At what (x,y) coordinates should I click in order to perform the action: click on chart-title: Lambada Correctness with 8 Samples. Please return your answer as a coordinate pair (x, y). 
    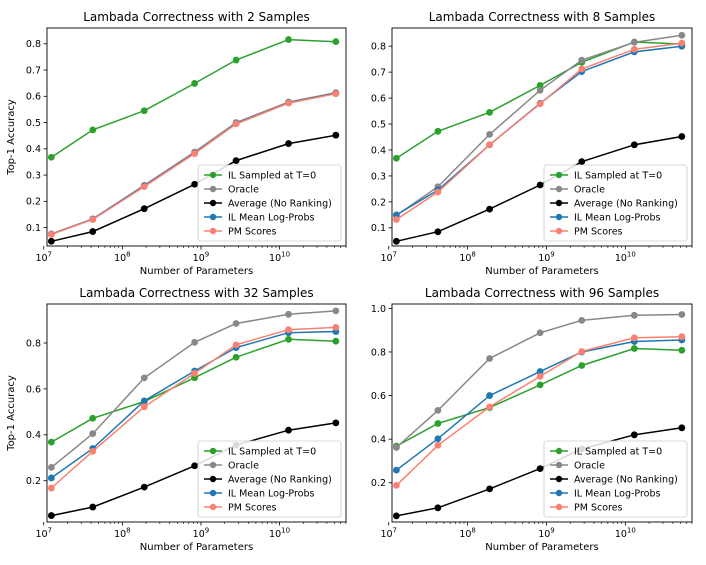
    Looking at the image, I should click on (542, 17).